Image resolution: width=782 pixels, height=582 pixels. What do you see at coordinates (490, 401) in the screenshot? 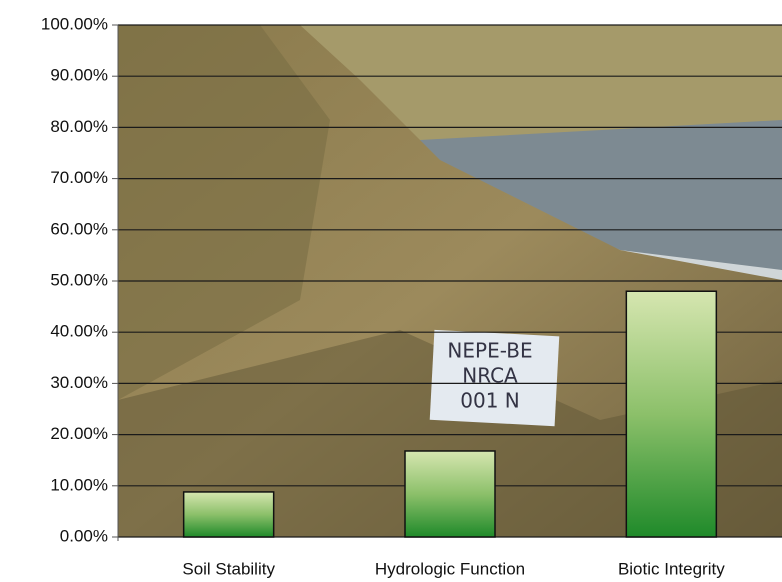
I see `sign-text: 001 N` at bounding box center [490, 401].